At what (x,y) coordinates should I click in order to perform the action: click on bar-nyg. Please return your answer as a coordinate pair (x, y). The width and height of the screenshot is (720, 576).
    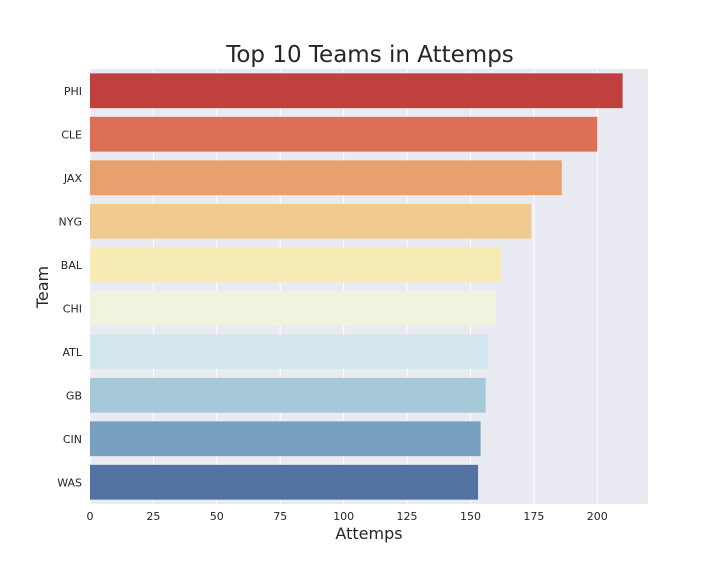
    Looking at the image, I should click on (311, 221).